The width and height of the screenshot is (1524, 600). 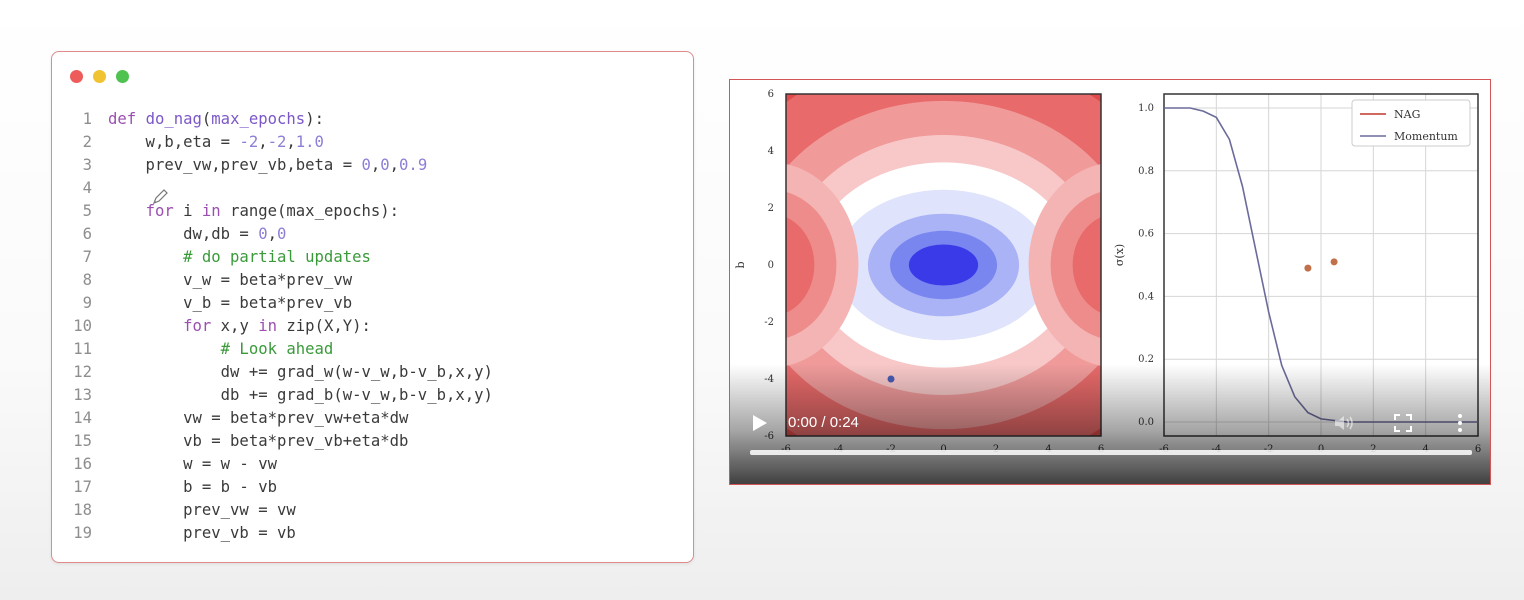 What do you see at coordinates (760, 423) in the screenshot?
I see `play-icon` at bounding box center [760, 423].